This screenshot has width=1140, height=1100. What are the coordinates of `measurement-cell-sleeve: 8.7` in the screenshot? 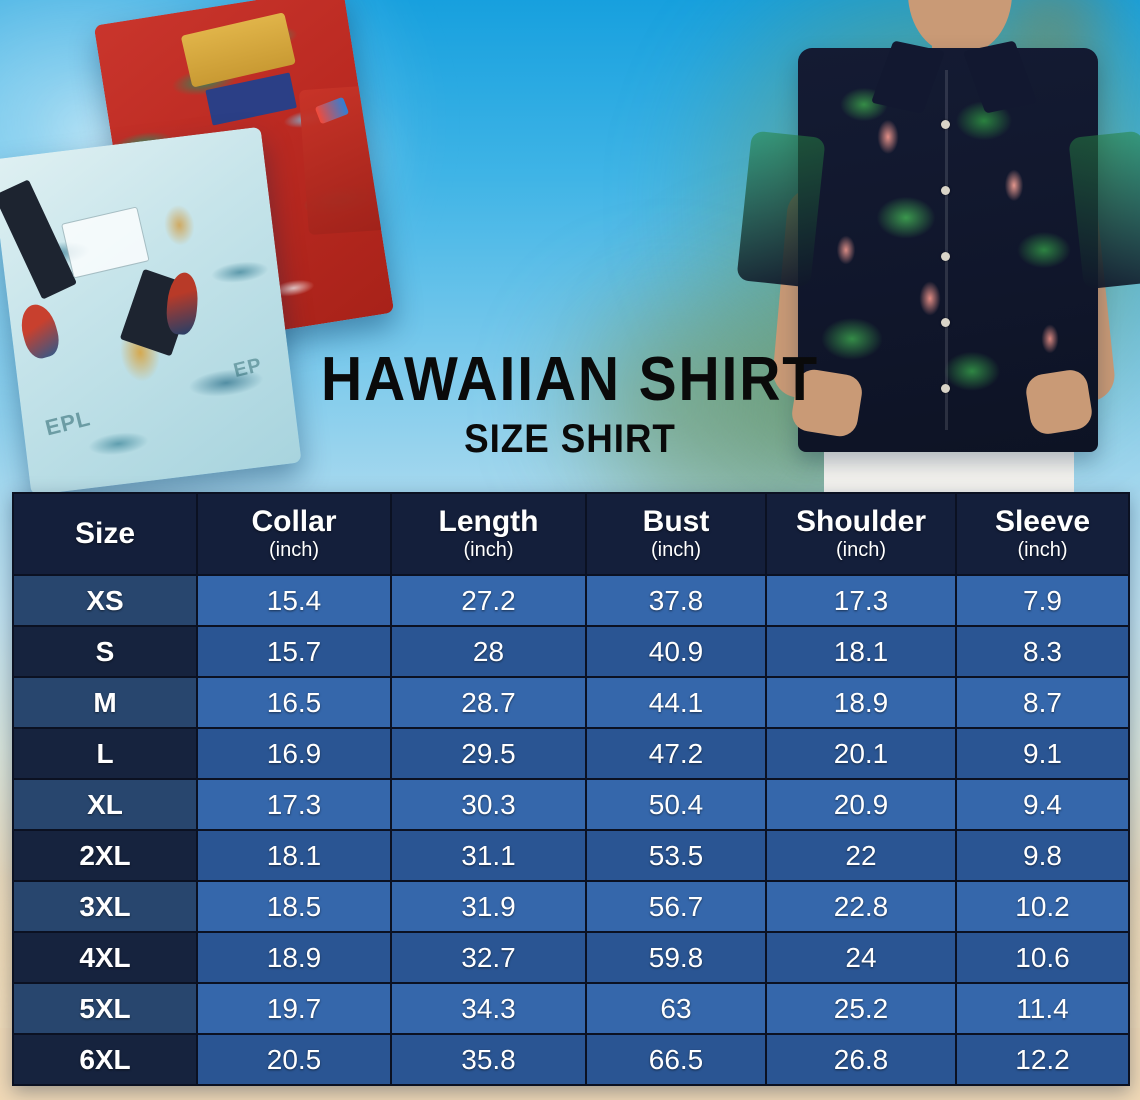 It's located at (1042, 702).